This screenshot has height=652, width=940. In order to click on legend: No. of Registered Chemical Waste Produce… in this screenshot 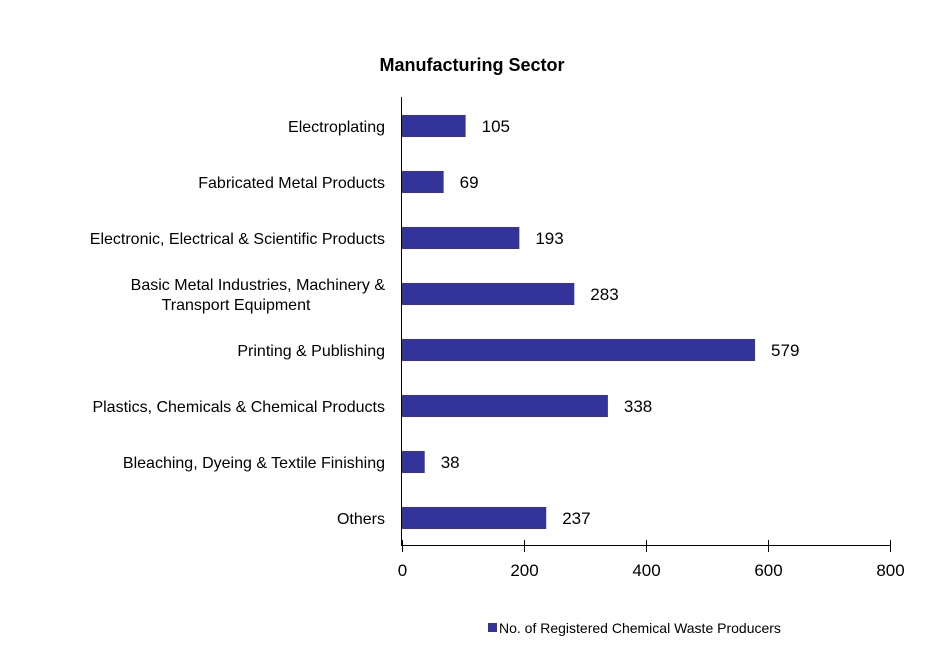, I will do `click(634, 628)`.